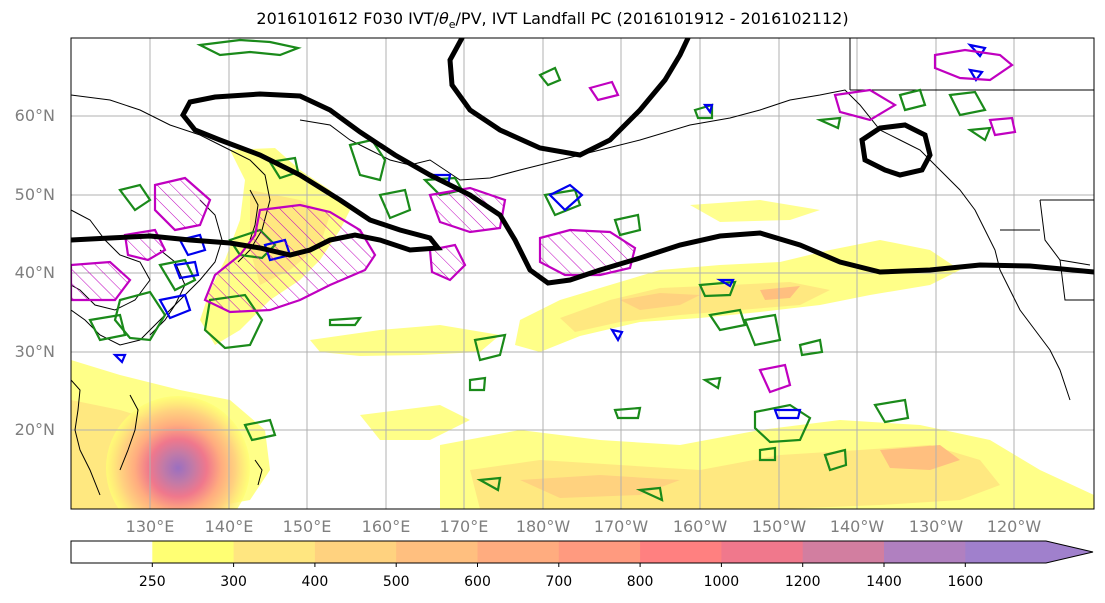  Describe the element at coordinates (34, 115) in the screenshot. I see `lat-label-60n: 60°N` at that location.